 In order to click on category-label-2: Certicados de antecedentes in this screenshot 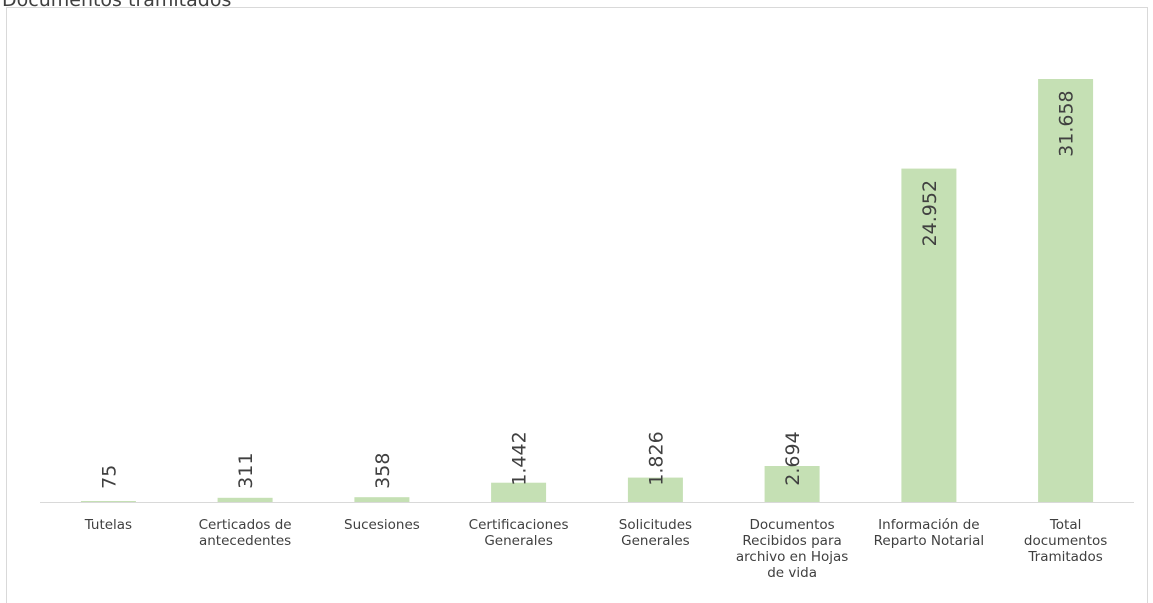, I will do `click(245, 533)`.